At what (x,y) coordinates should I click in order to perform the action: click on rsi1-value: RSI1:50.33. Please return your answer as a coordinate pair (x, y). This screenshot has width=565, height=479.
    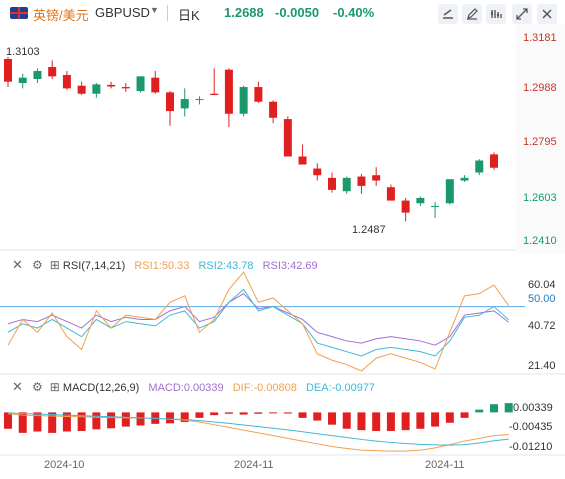
    Looking at the image, I should click on (162, 266).